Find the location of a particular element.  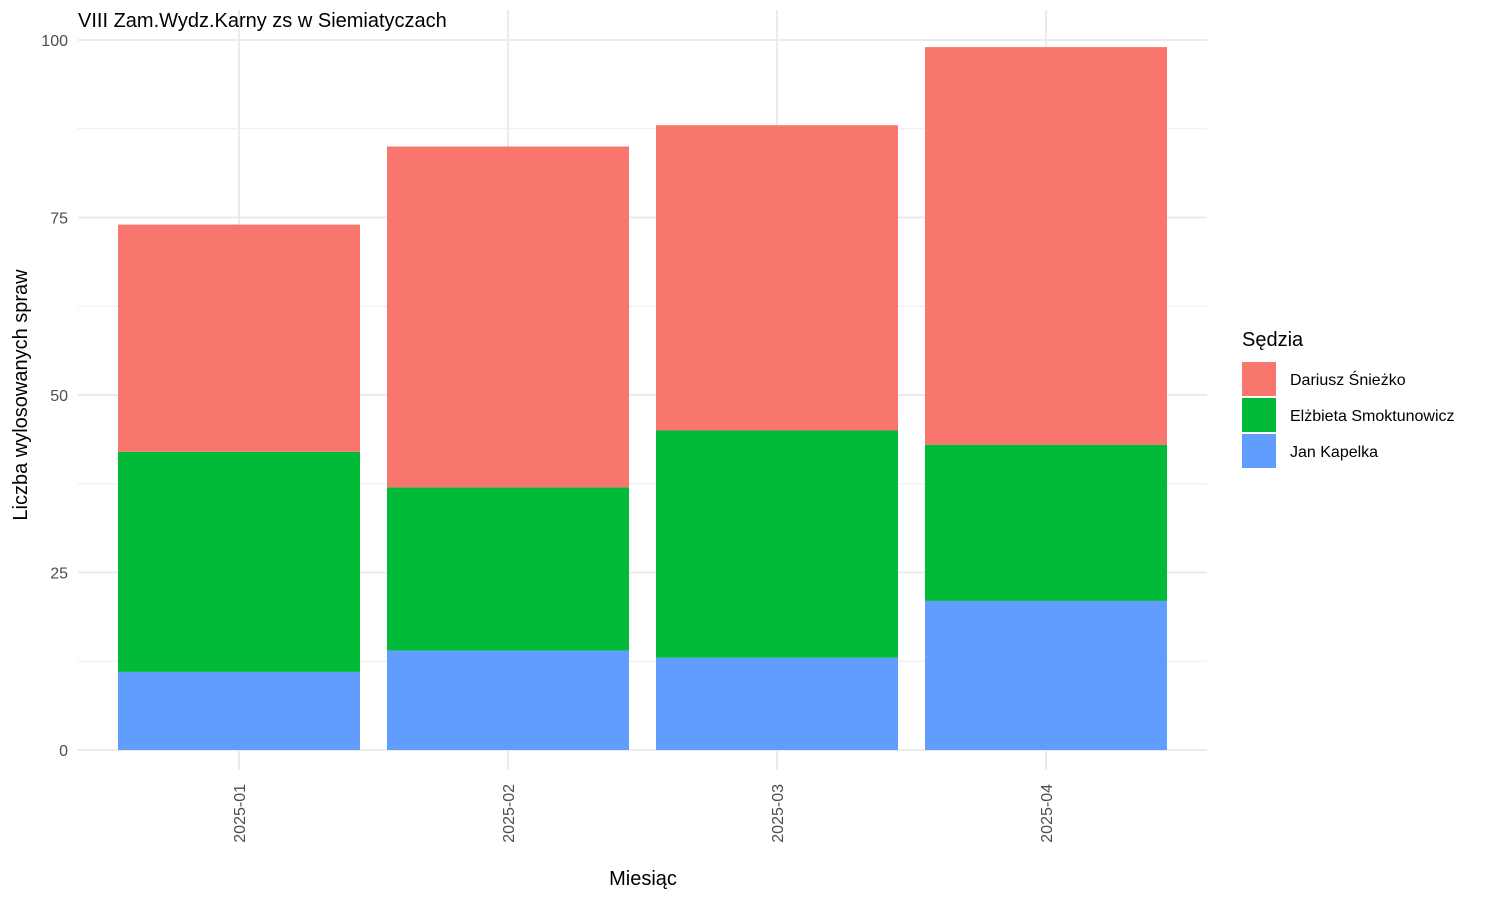

x-tick-label: 2025-03 is located at coordinates (778, 813).